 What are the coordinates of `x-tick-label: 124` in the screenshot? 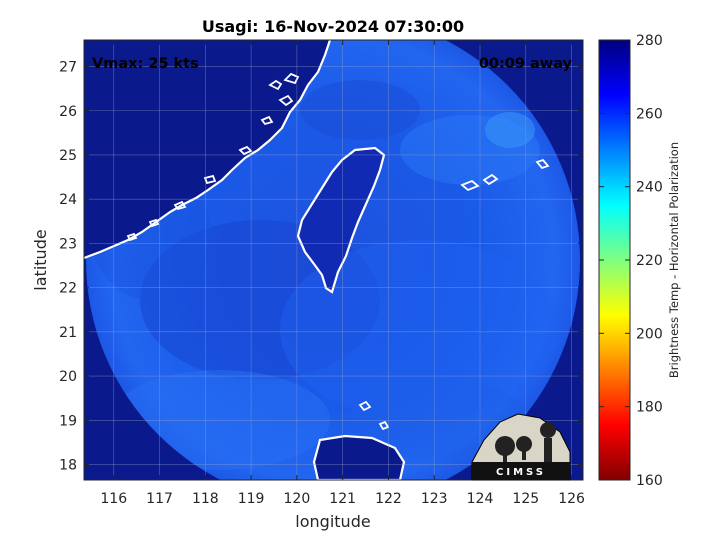 It's located at (480, 499).